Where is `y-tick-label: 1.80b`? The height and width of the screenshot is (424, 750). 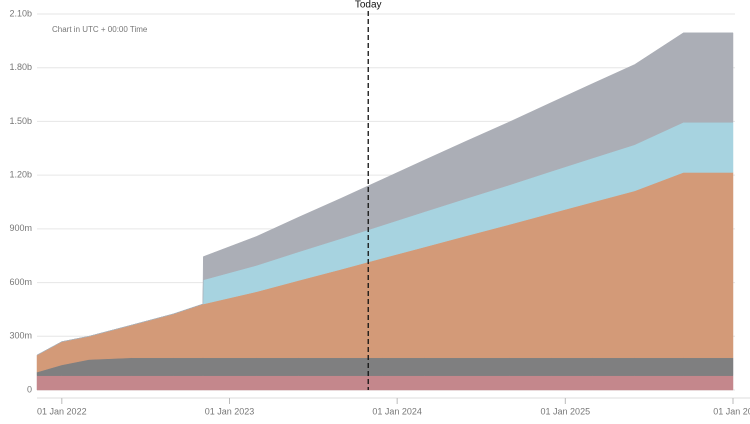 y-tick-label: 1.80b is located at coordinates (20, 67).